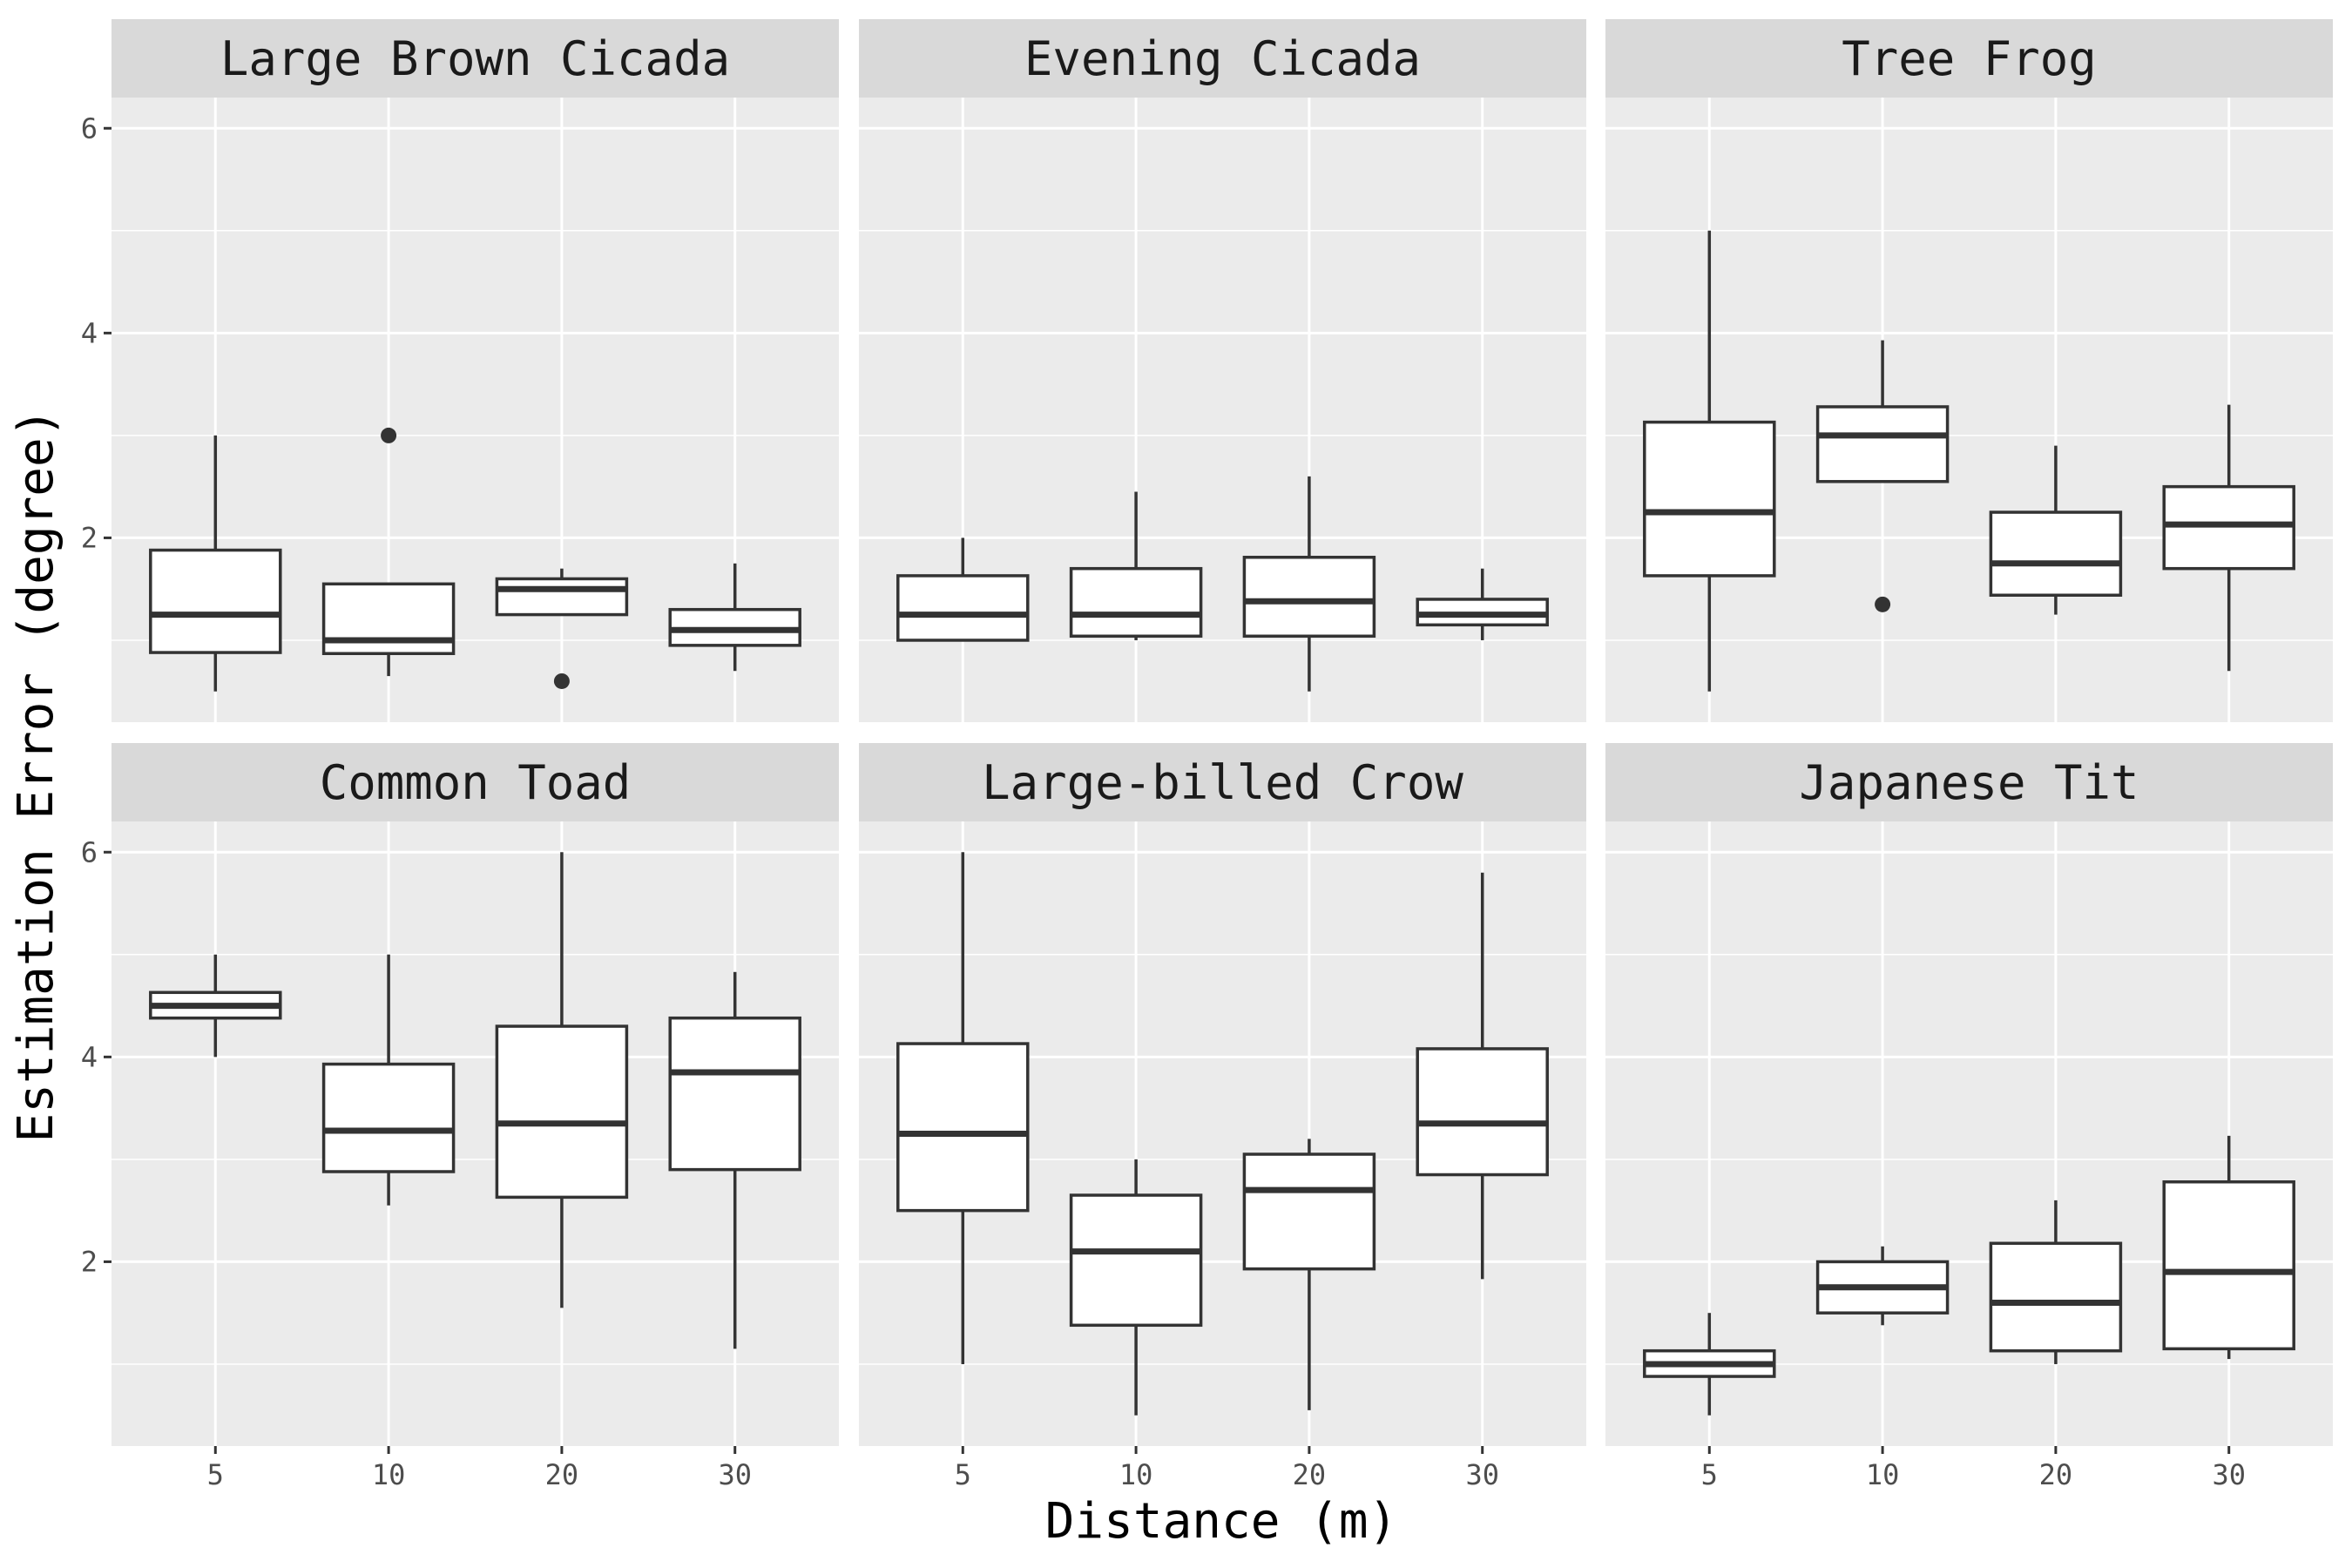  I want to click on x-axis-title: Distance (m), so click(1221, 1521).